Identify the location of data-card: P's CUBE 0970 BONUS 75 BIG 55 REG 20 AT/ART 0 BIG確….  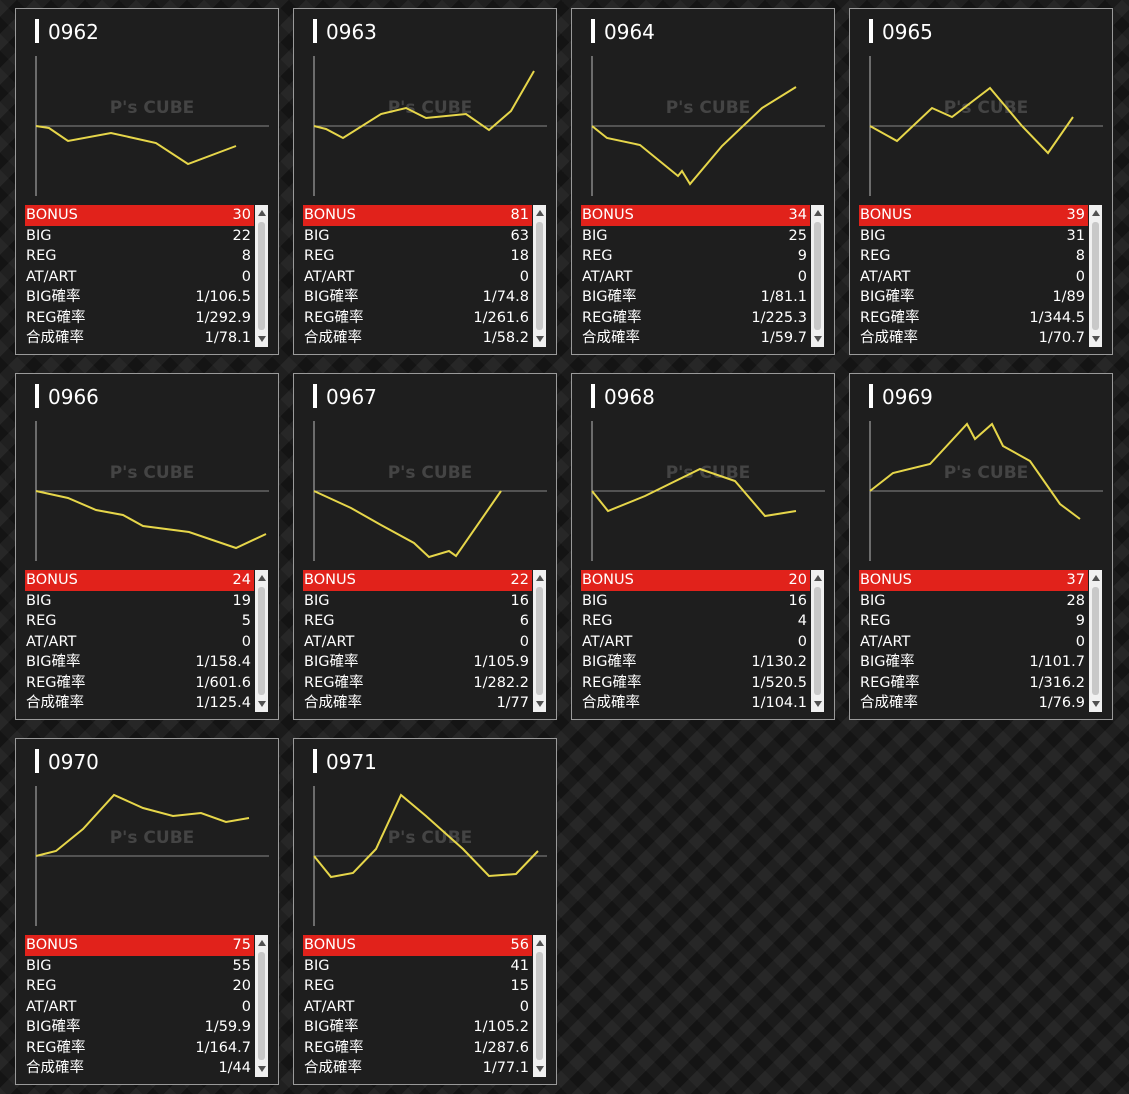
(147, 911).